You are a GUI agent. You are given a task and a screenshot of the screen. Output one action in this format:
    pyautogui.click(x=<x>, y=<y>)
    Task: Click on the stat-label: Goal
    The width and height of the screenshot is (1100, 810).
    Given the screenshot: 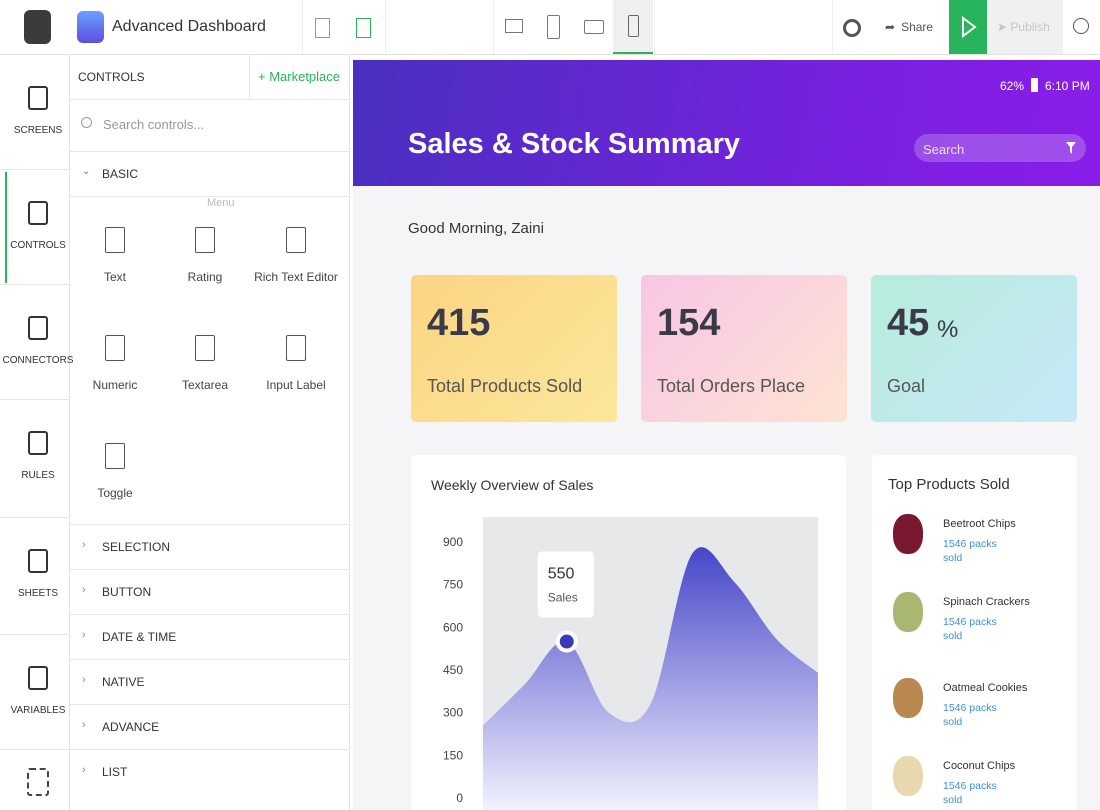 What is the action you would take?
    pyautogui.click(x=906, y=386)
    